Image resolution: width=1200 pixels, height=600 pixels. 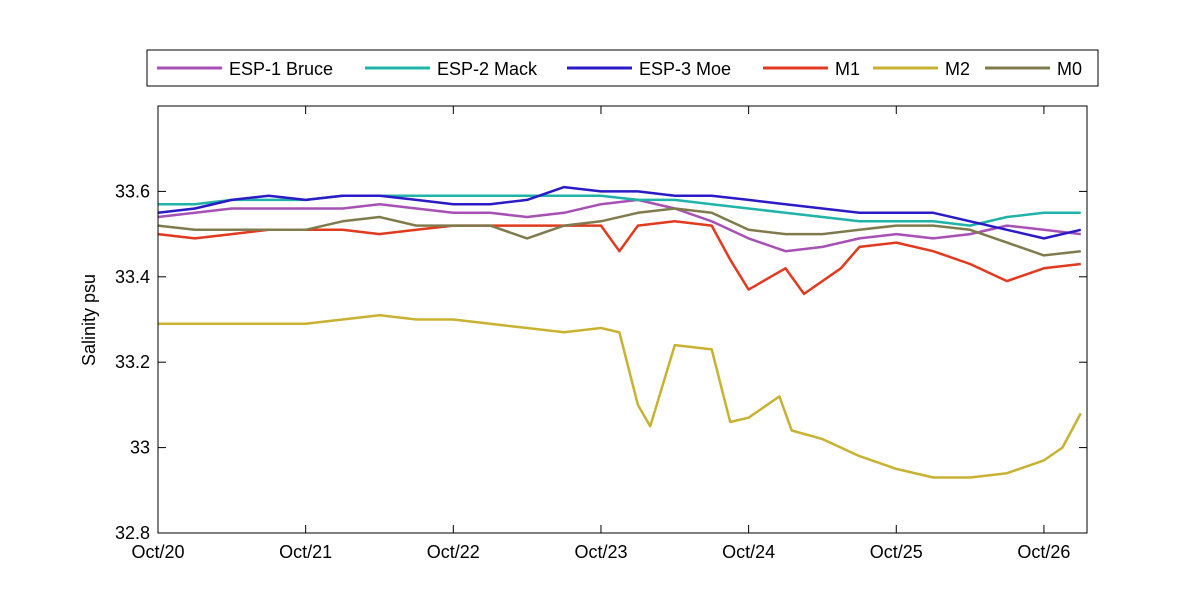 What do you see at coordinates (957, 69) in the screenshot?
I see `legend-label: M2` at bounding box center [957, 69].